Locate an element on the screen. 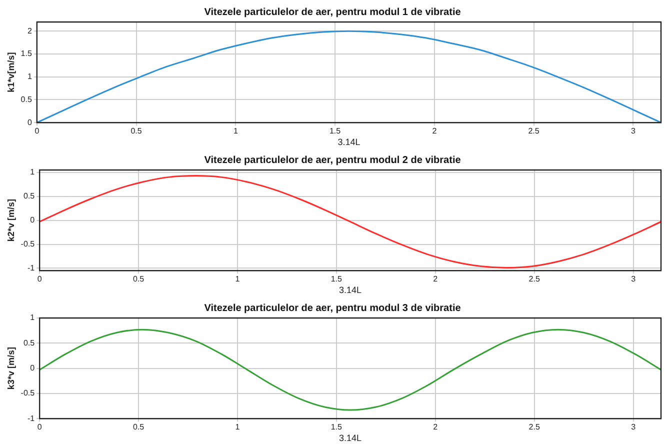 Image resolution: width=665 pixels, height=444 pixels. chart-title: Vitezele particulelor de aer, pentru modul 2 de vibratie is located at coordinates (333, 160).